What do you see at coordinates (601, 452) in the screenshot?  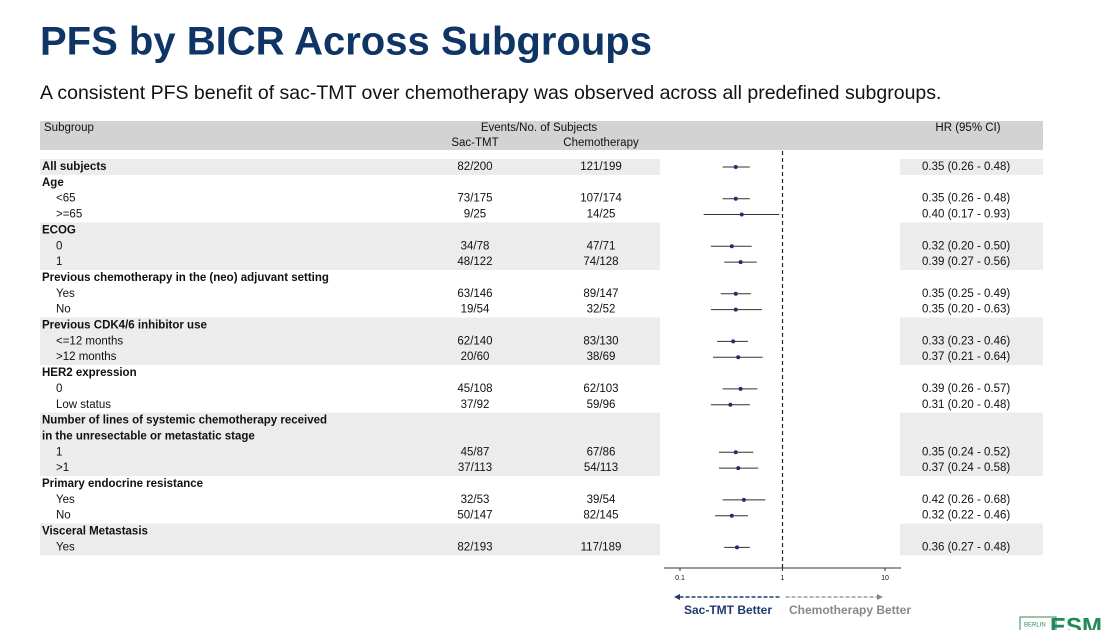 I see `arm2-events: 67/86` at bounding box center [601, 452].